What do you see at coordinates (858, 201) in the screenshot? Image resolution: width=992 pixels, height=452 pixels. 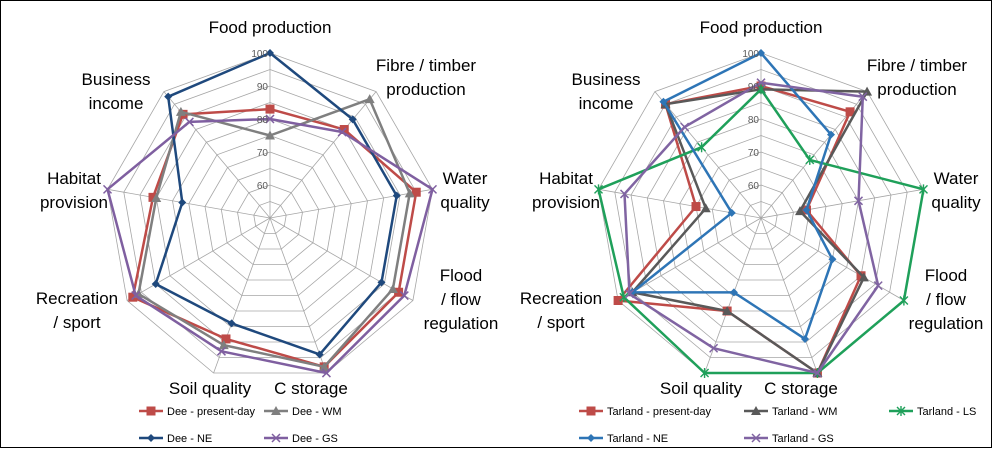 I see `point-tarland-gs-water-quality` at bounding box center [858, 201].